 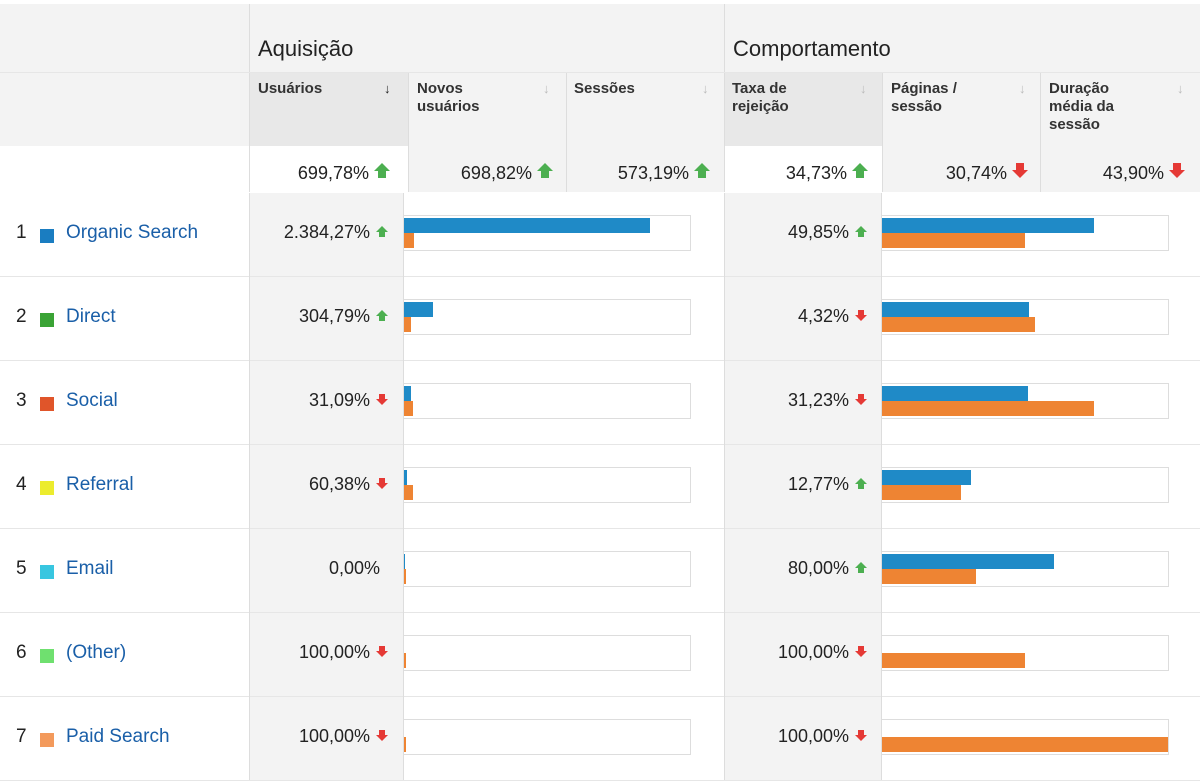 What do you see at coordinates (21, 736) in the screenshot?
I see `row-number: 7` at bounding box center [21, 736].